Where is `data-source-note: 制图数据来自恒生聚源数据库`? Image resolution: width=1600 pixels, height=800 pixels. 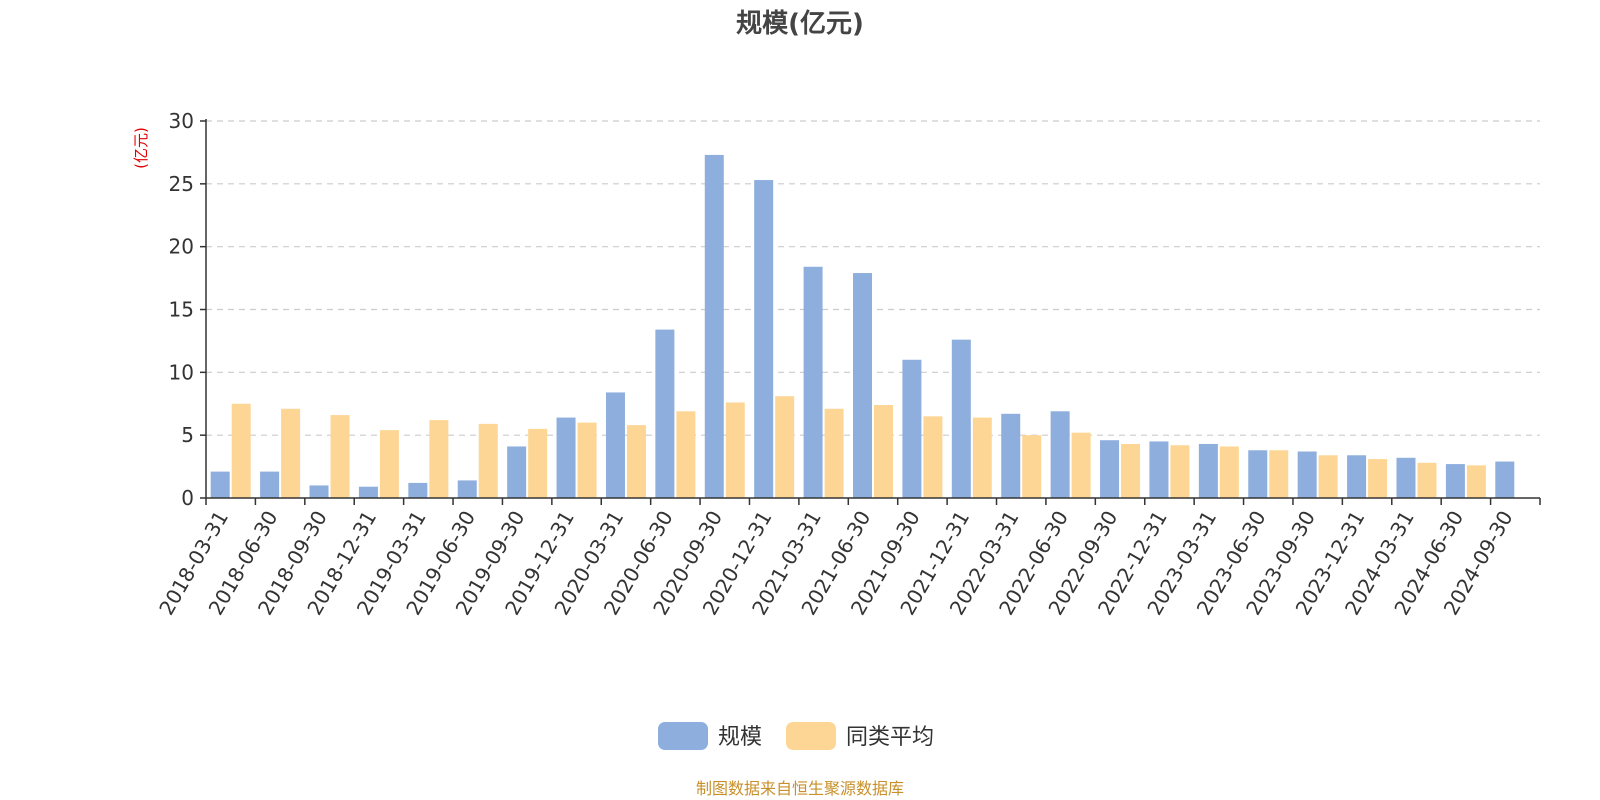 data-source-note: 制图数据来自恒生聚源数据库 is located at coordinates (800, 788).